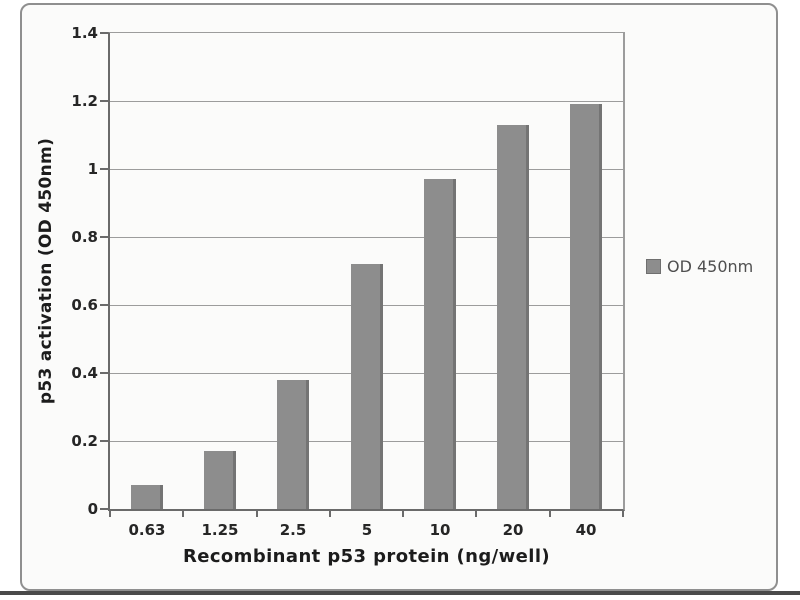 The width and height of the screenshot is (800, 600). Describe the element at coordinates (84, 373) in the screenshot. I see `y-tick-label-0.4: 0.4` at that location.